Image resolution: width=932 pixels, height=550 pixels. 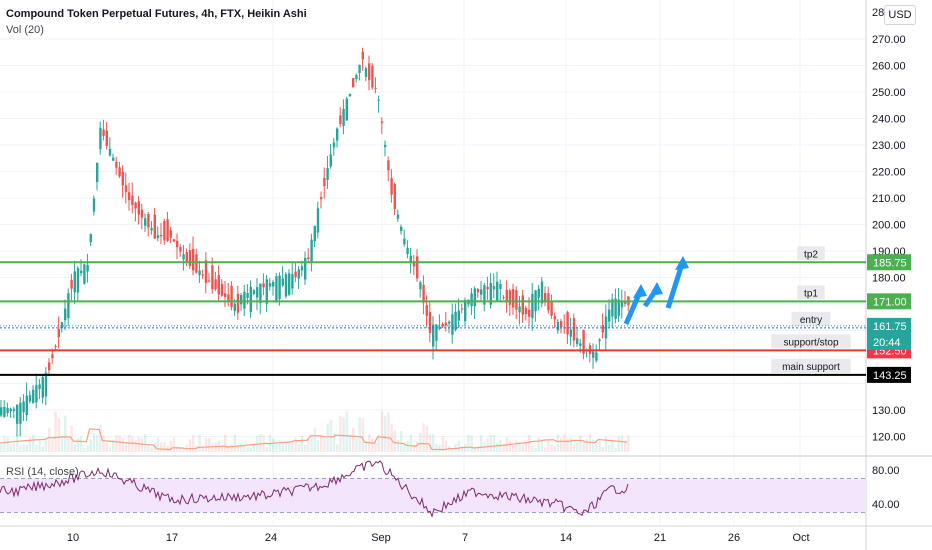 I want to click on price-tp2-tag-bg, so click(x=889, y=262).